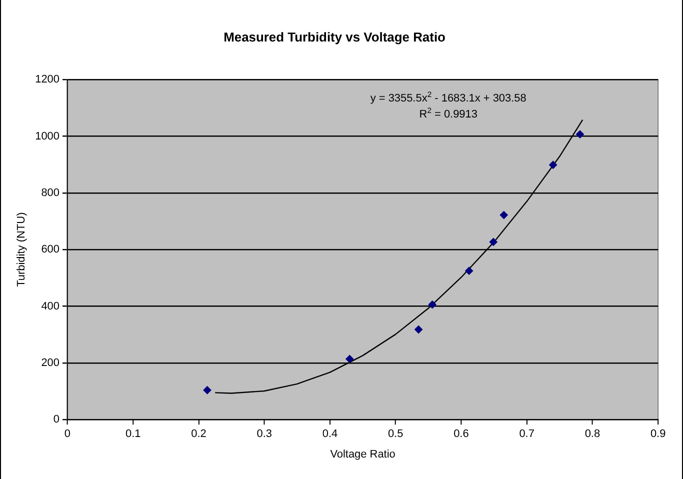 The width and height of the screenshot is (683, 479). I want to click on x-tick-label: 0.2, so click(198, 434).